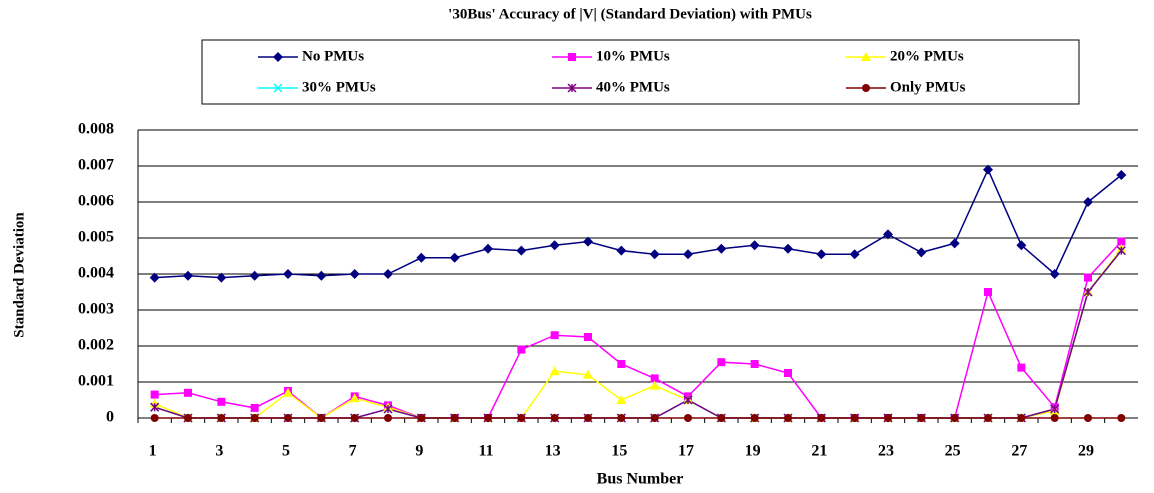  What do you see at coordinates (753, 451) in the screenshot?
I see `x-tick-label: 19` at bounding box center [753, 451].